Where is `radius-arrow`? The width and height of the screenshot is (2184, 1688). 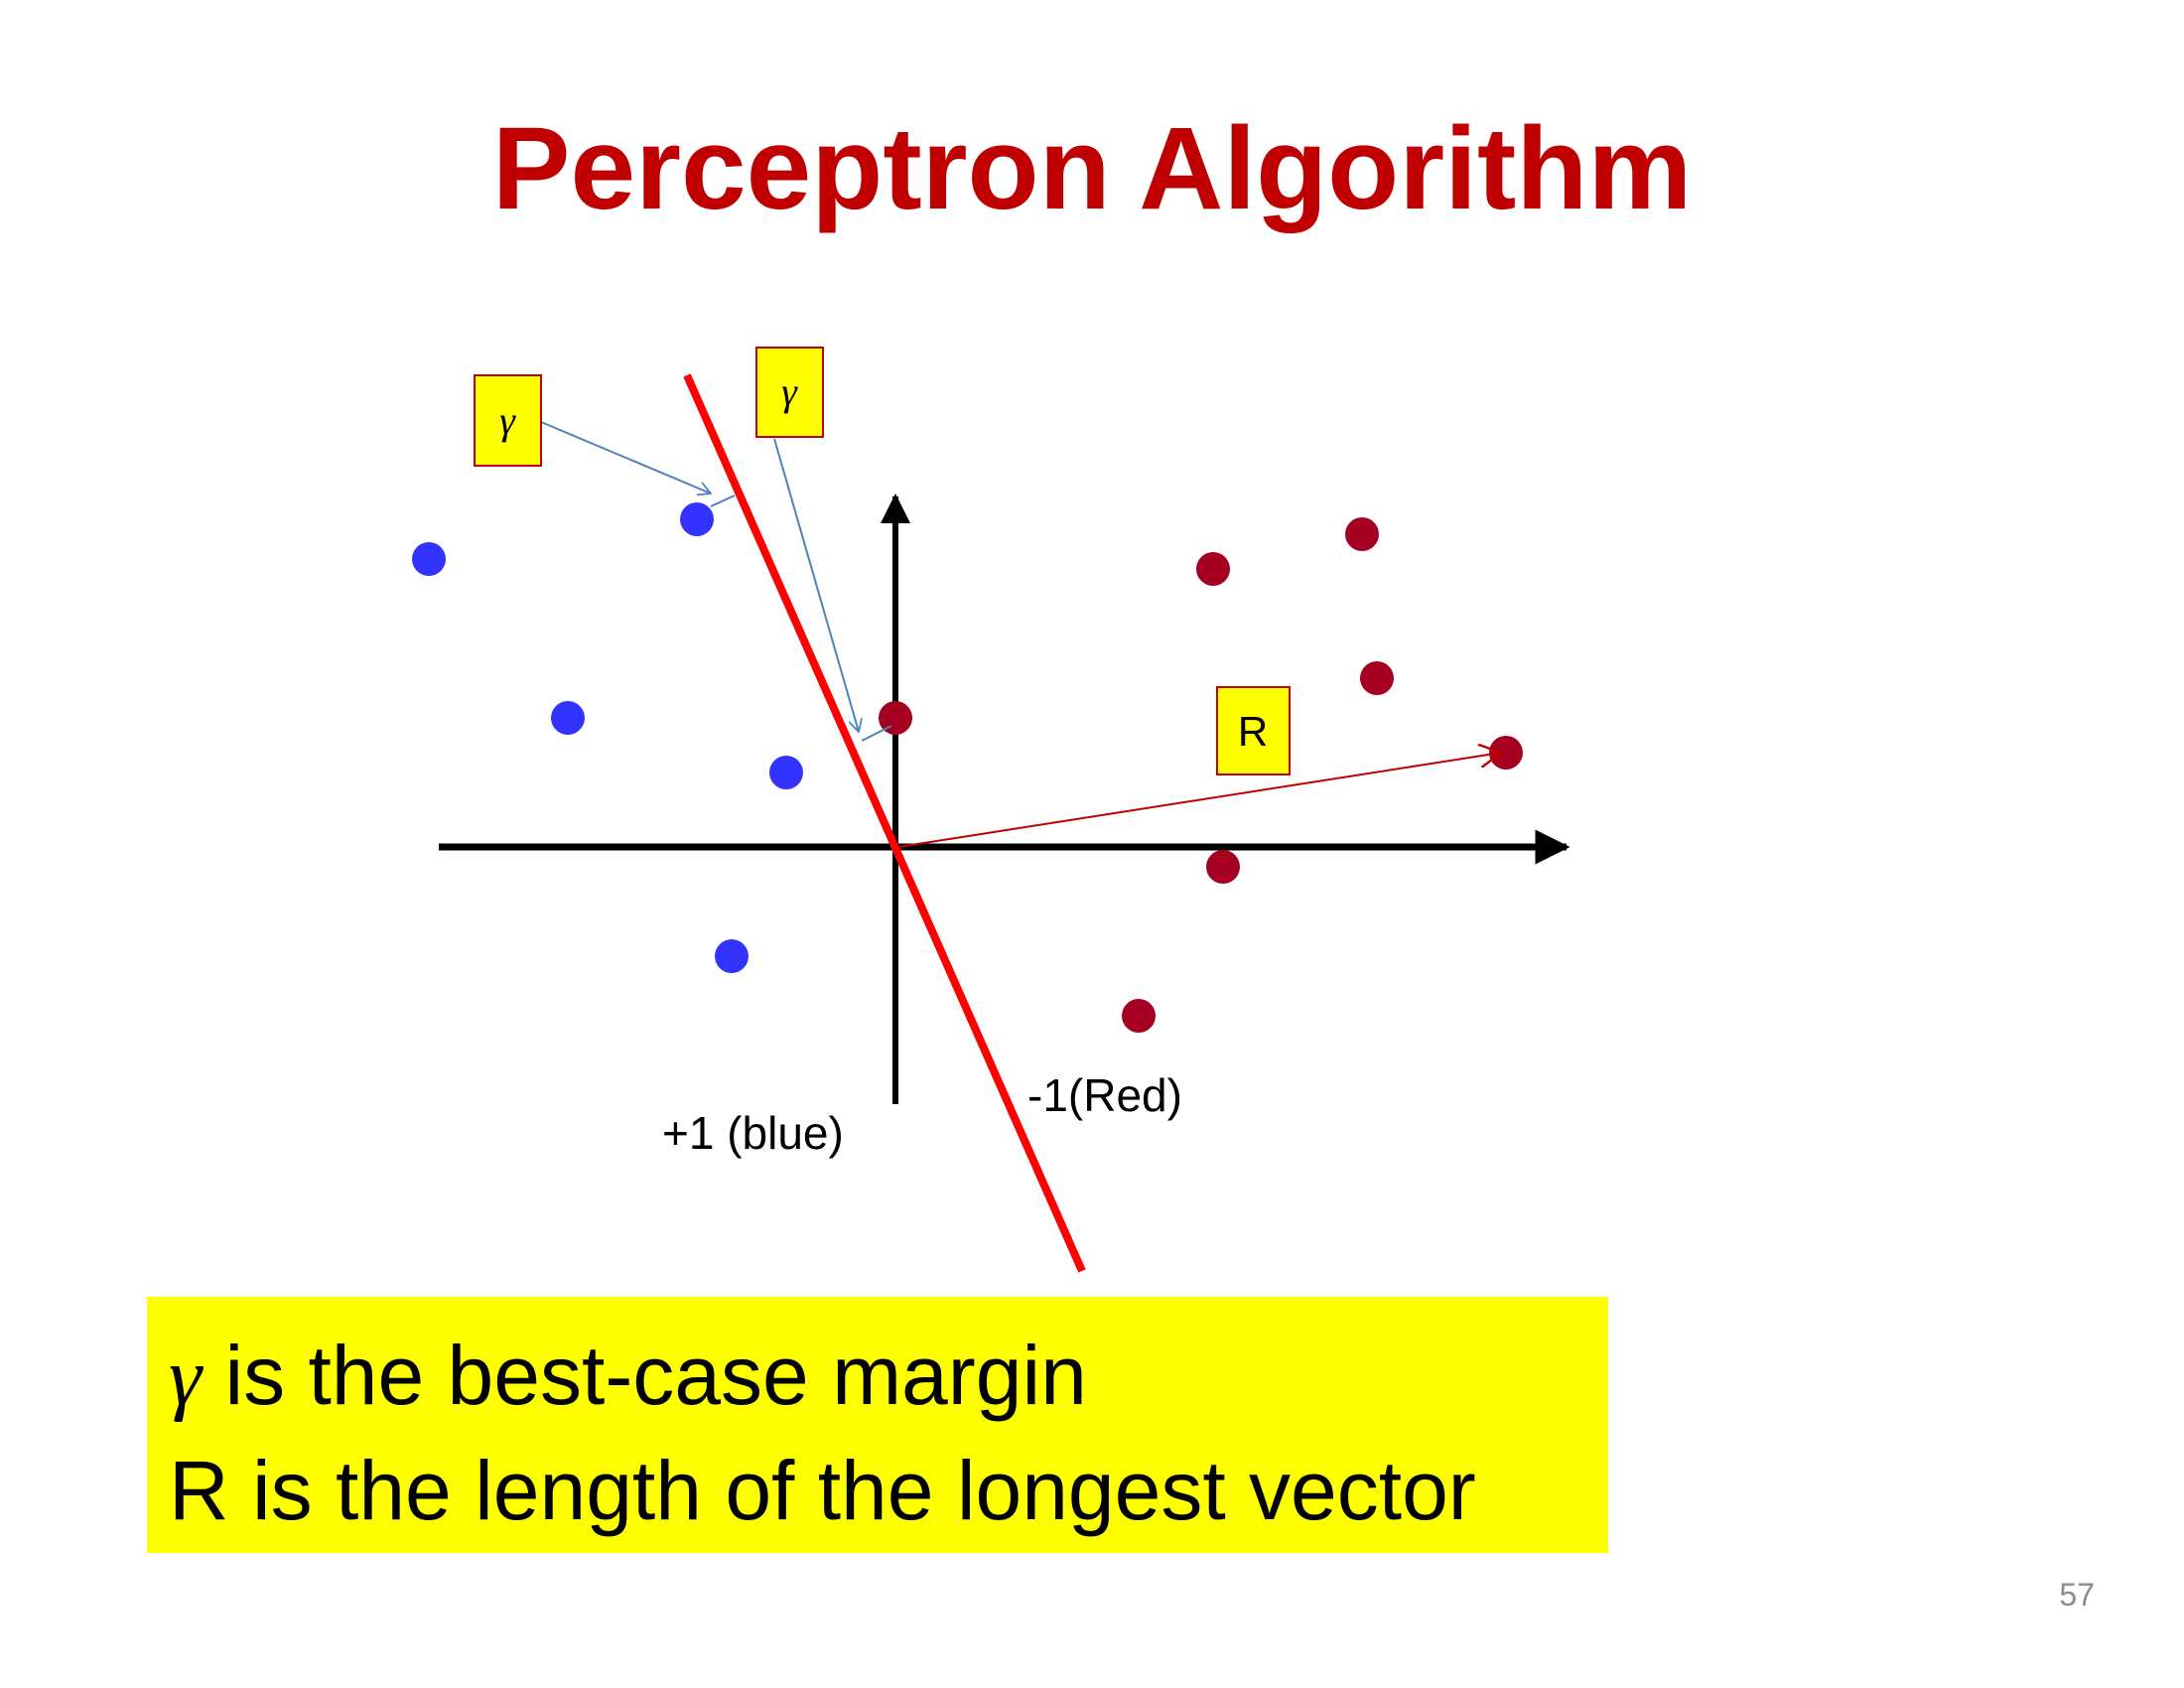
radius-arrow is located at coordinates (1199, 800).